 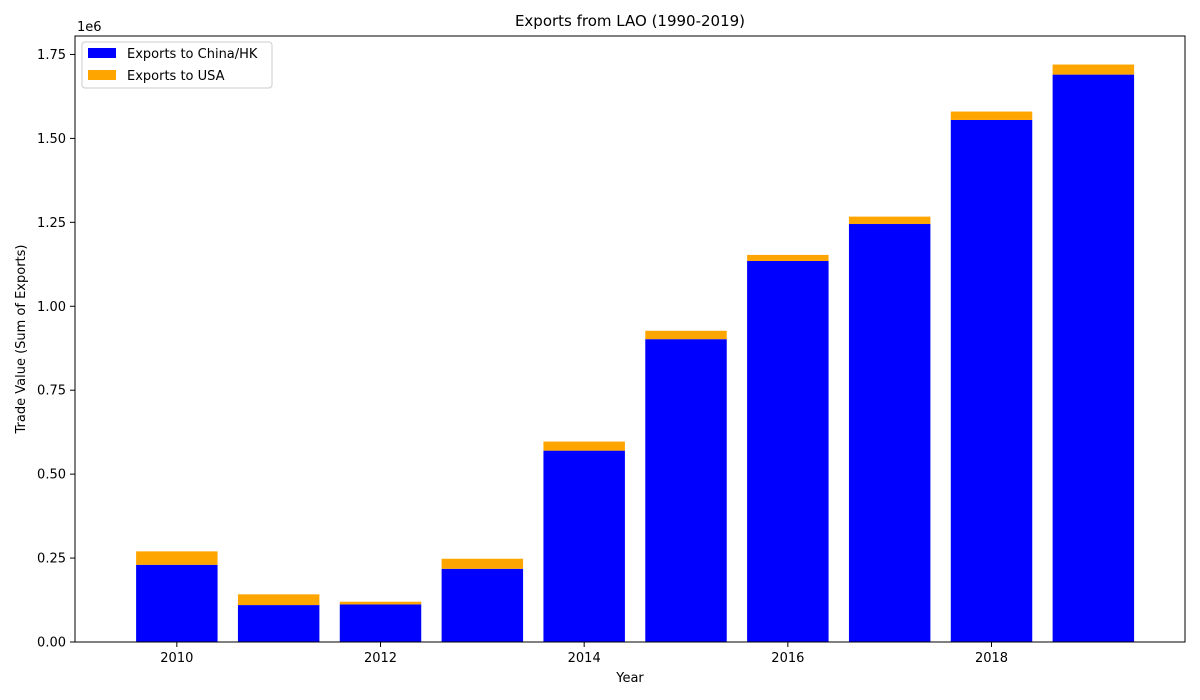 What do you see at coordinates (380, 623) in the screenshot?
I see `bar-china-hk-2012` at bounding box center [380, 623].